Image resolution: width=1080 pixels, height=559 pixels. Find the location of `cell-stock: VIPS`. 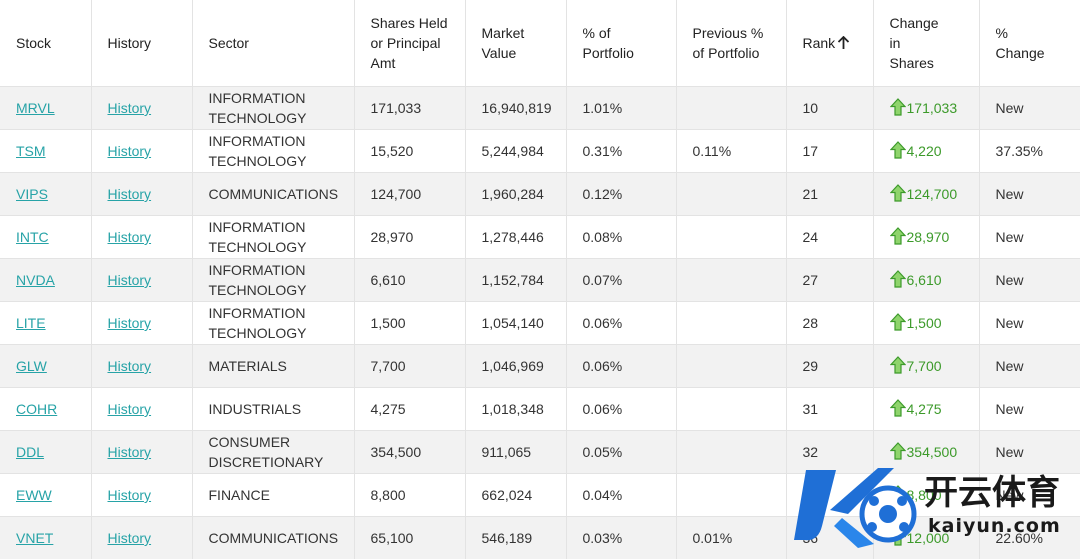

cell-stock: VIPS is located at coordinates (45, 194).